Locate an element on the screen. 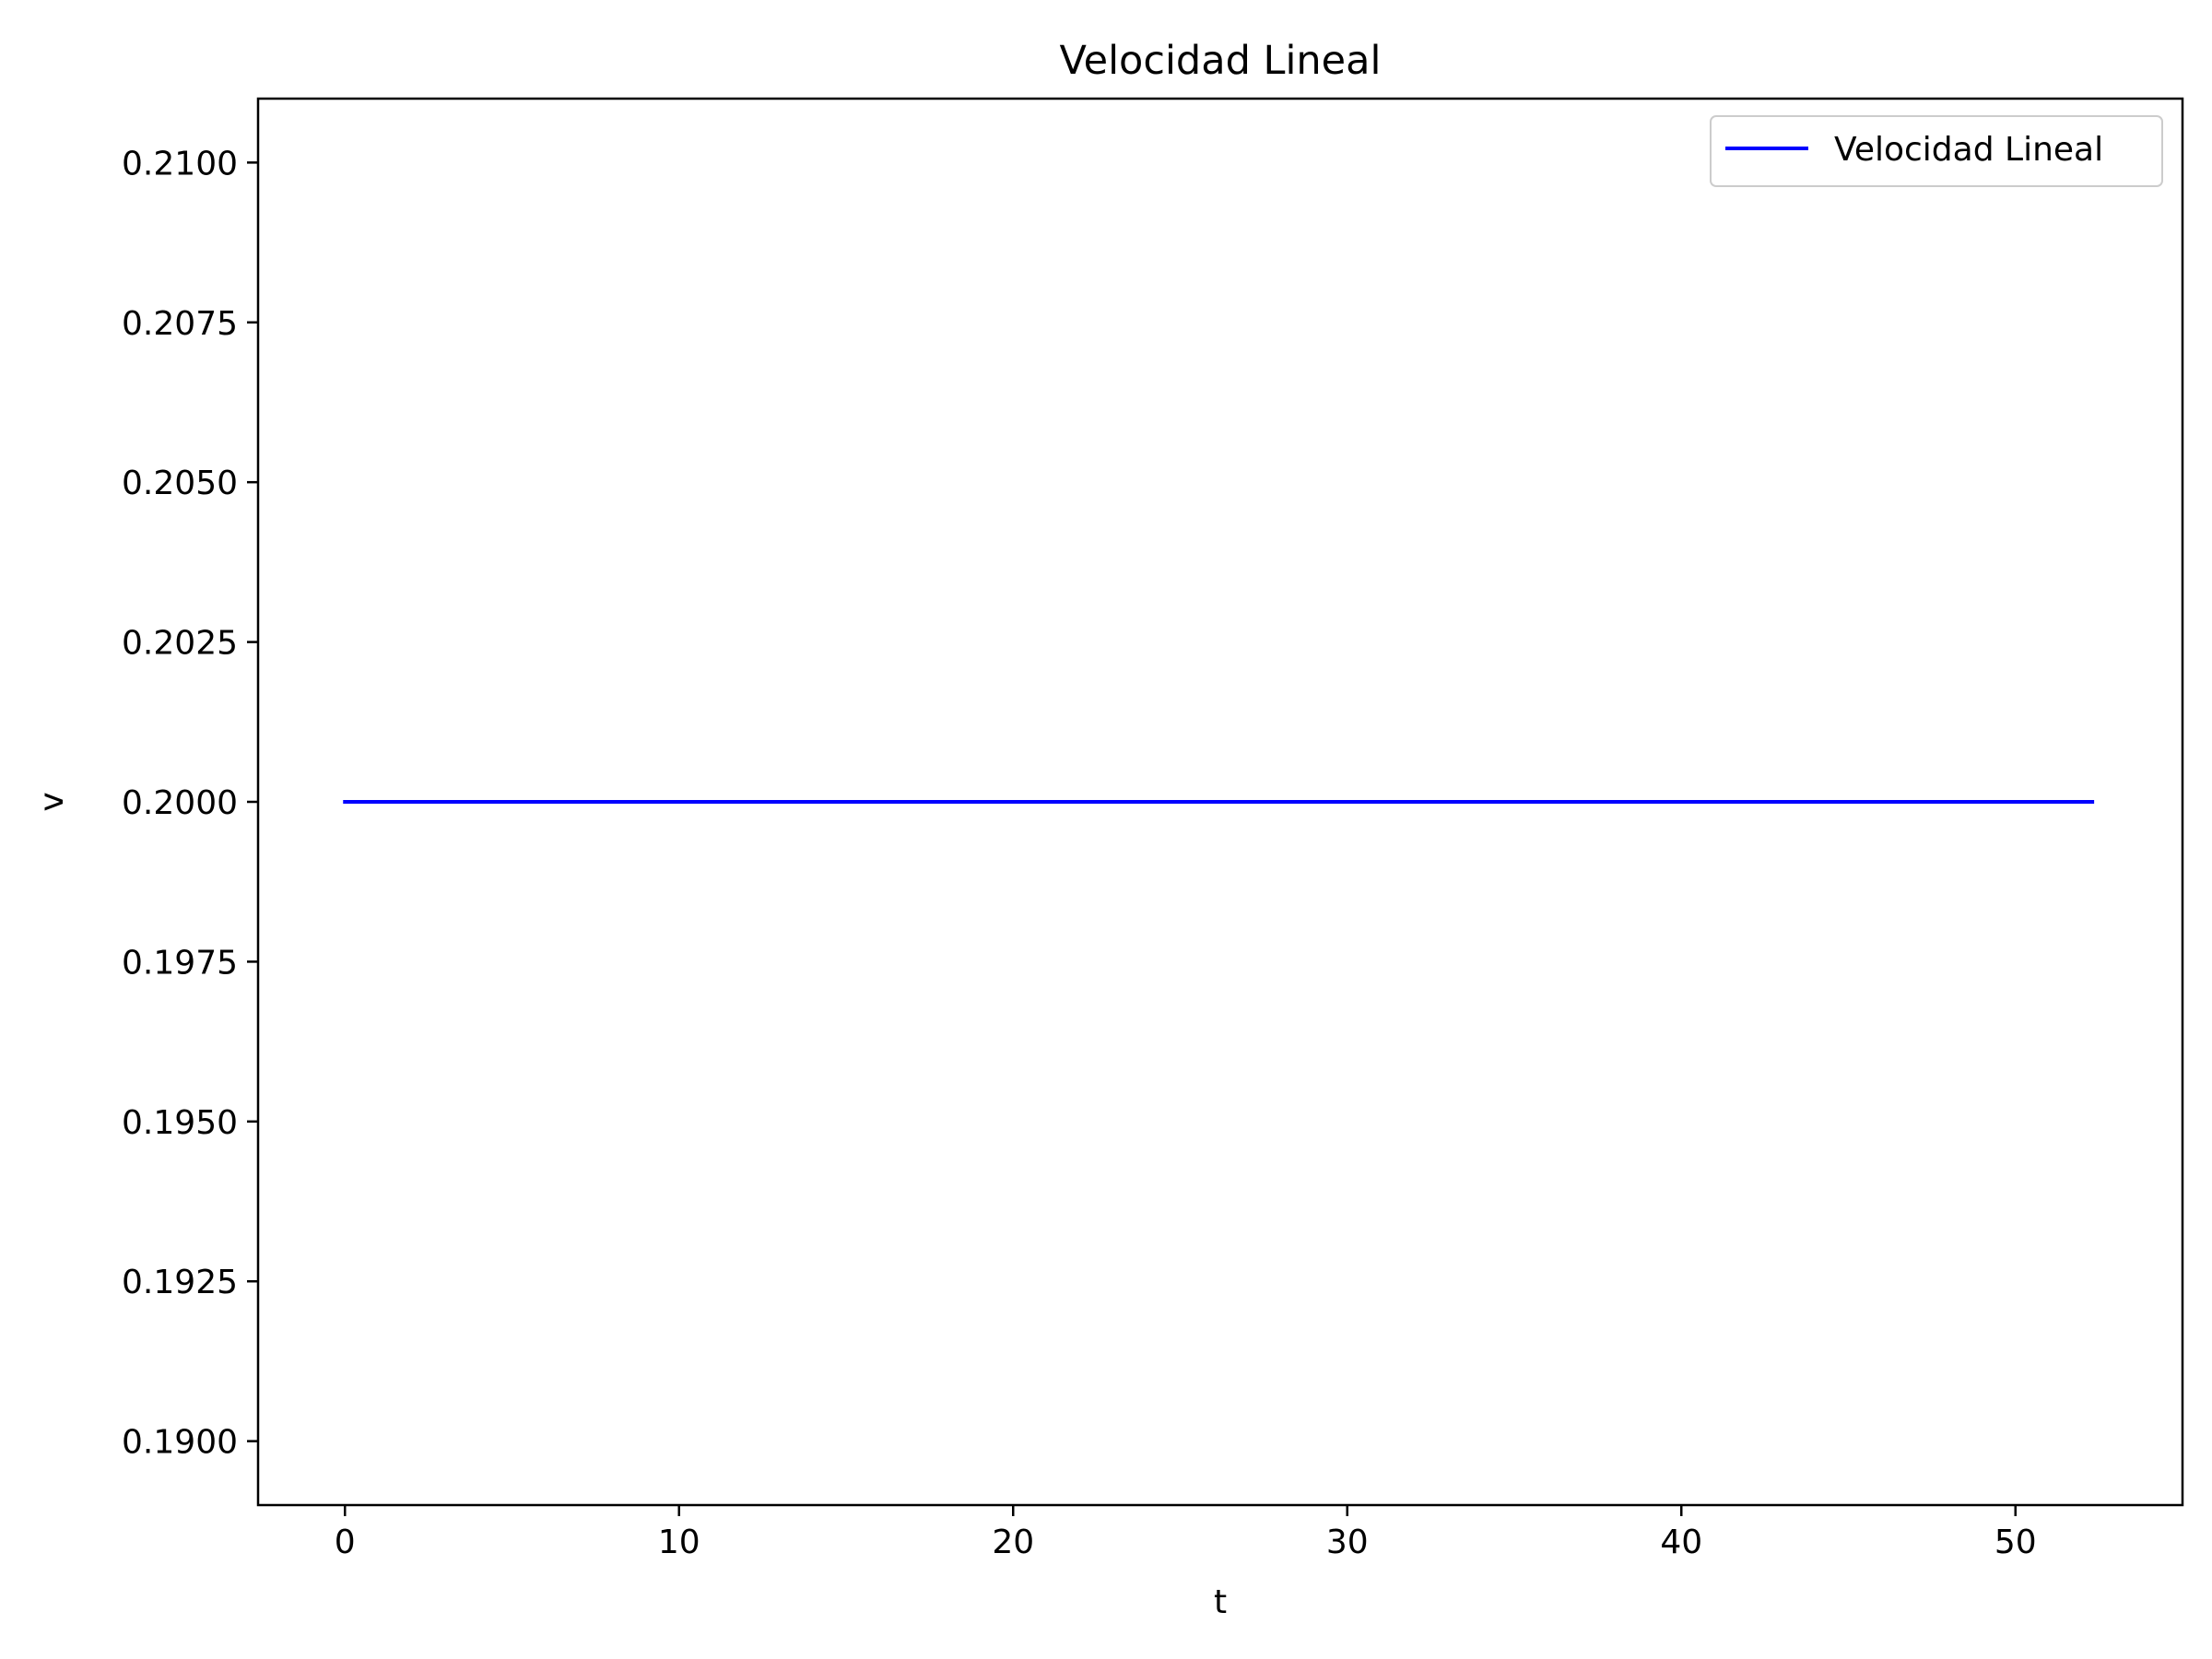 The width and height of the screenshot is (2212, 1659). y-tick-label: 0.2050 is located at coordinates (180, 483).